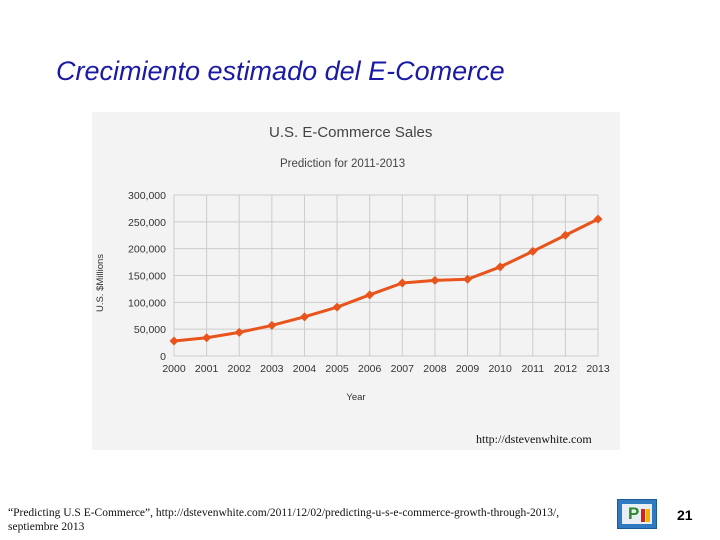  Describe the element at coordinates (147, 303) in the screenshot. I see `y-tick-label: 100,000` at that location.